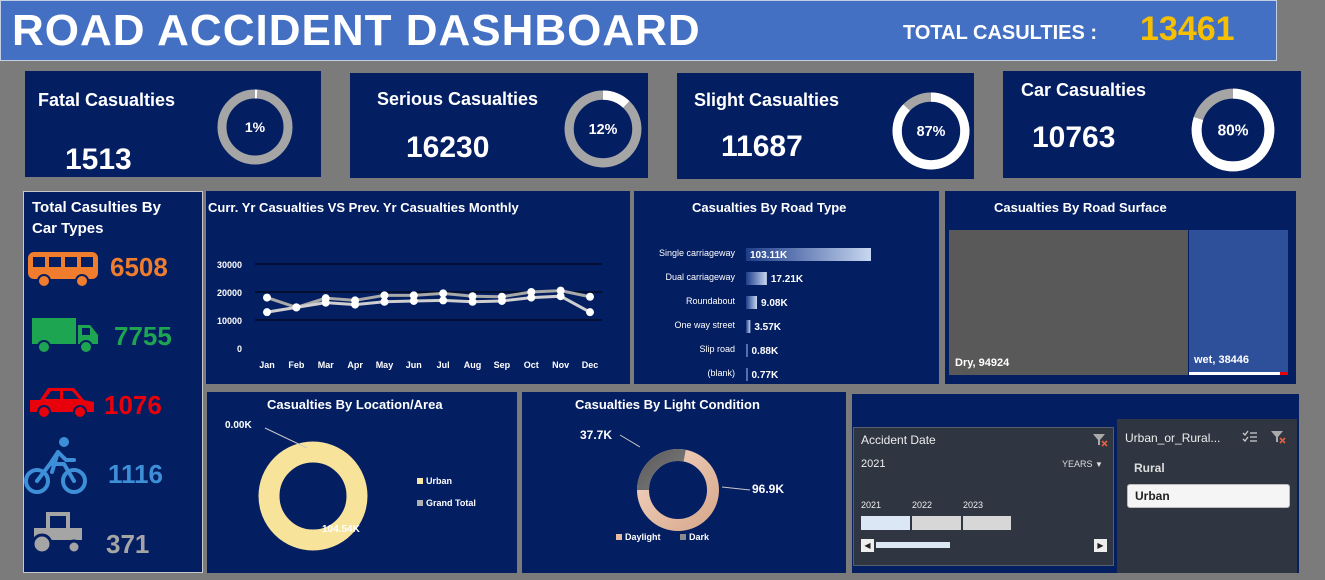  Describe the element at coordinates (133, 405) in the screenshot. I see `car-casualties-value: 1076` at that location.